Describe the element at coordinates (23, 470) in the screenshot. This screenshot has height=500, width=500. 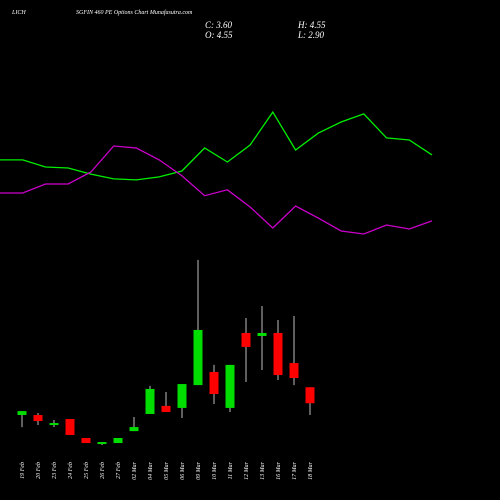
I see `x-tick-label: 19 Feb` at that location.